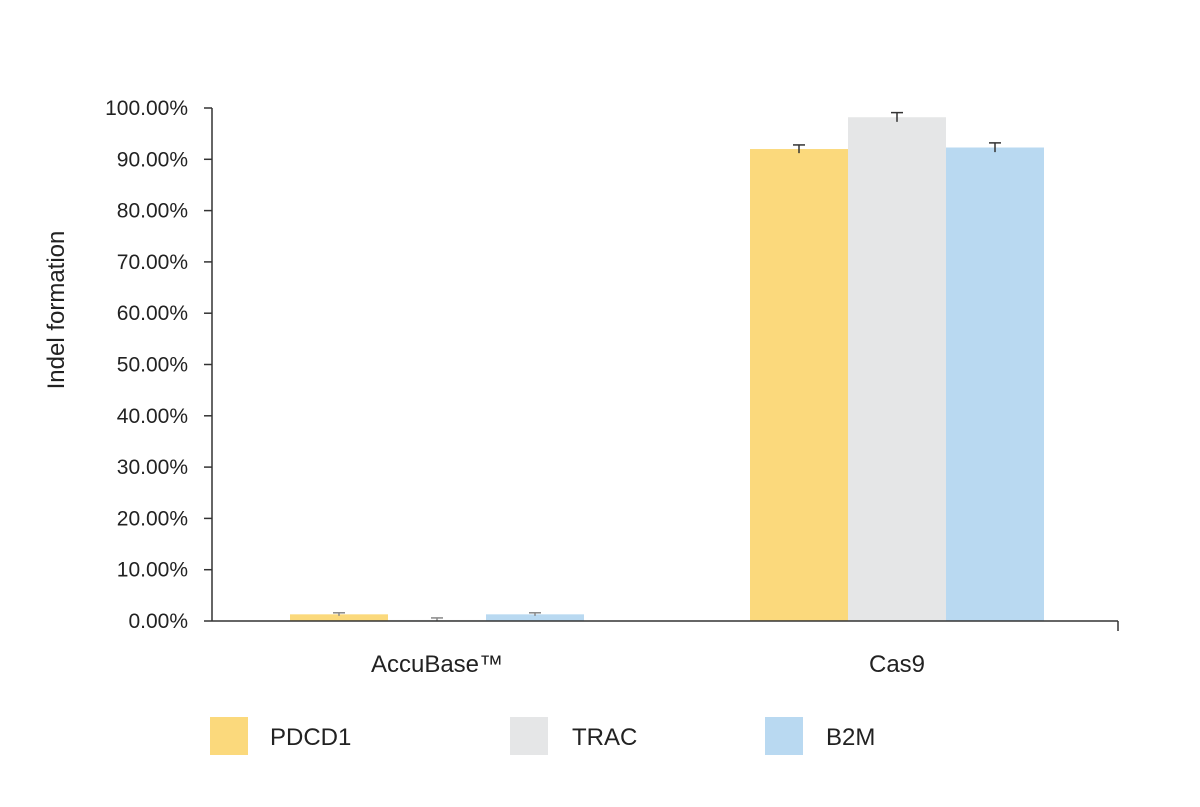 The height and width of the screenshot is (807, 1200). I want to click on bar-trac-cas9, so click(897, 369).